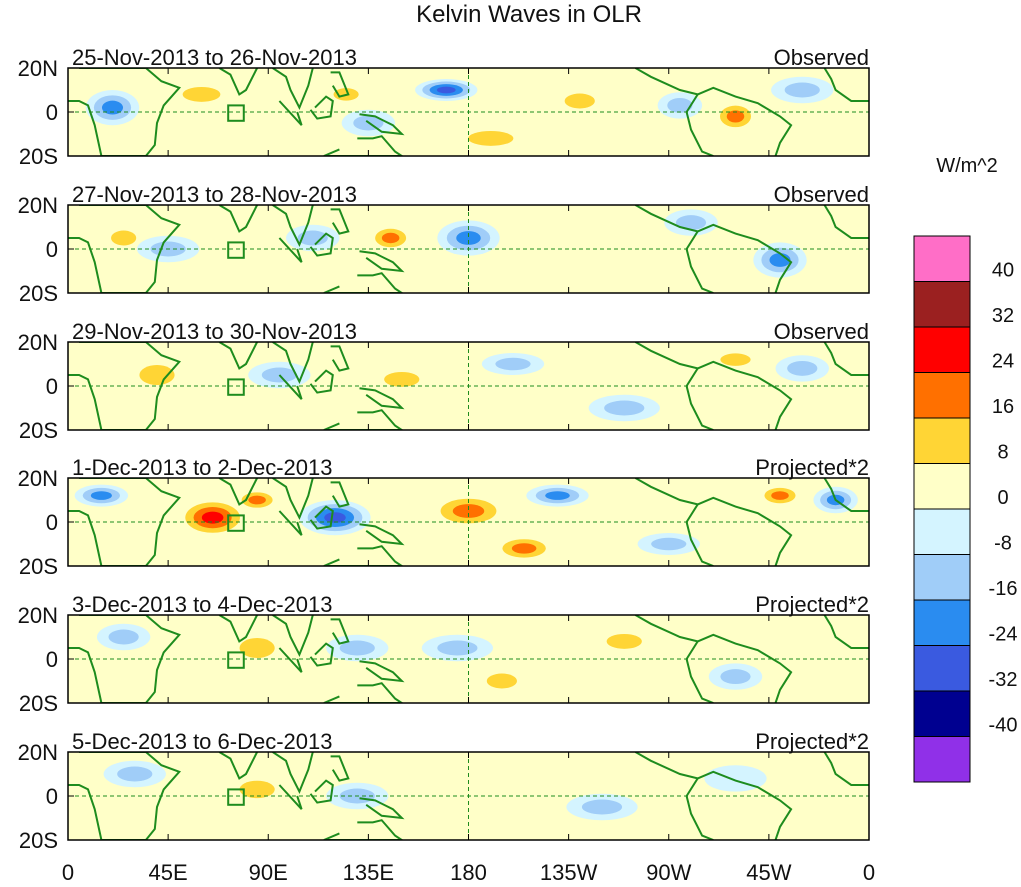 This screenshot has height=887, width=1021. Describe the element at coordinates (38, 68) in the screenshot. I see `y-tick-label: 20N` at that location.